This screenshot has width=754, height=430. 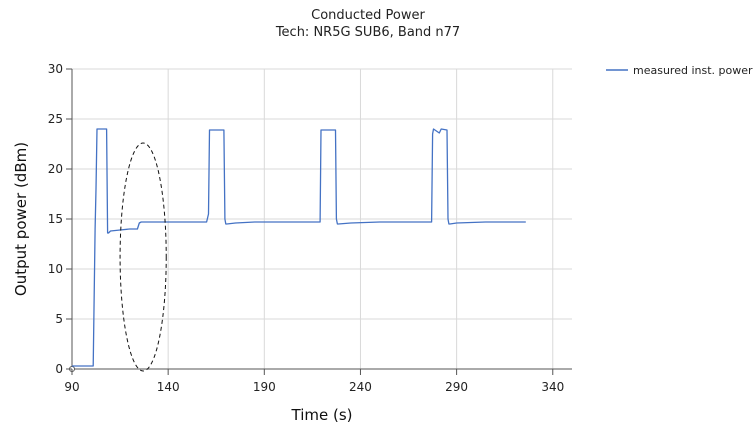 I want to click on annotation-ellipse, so click(x=143, y=257).